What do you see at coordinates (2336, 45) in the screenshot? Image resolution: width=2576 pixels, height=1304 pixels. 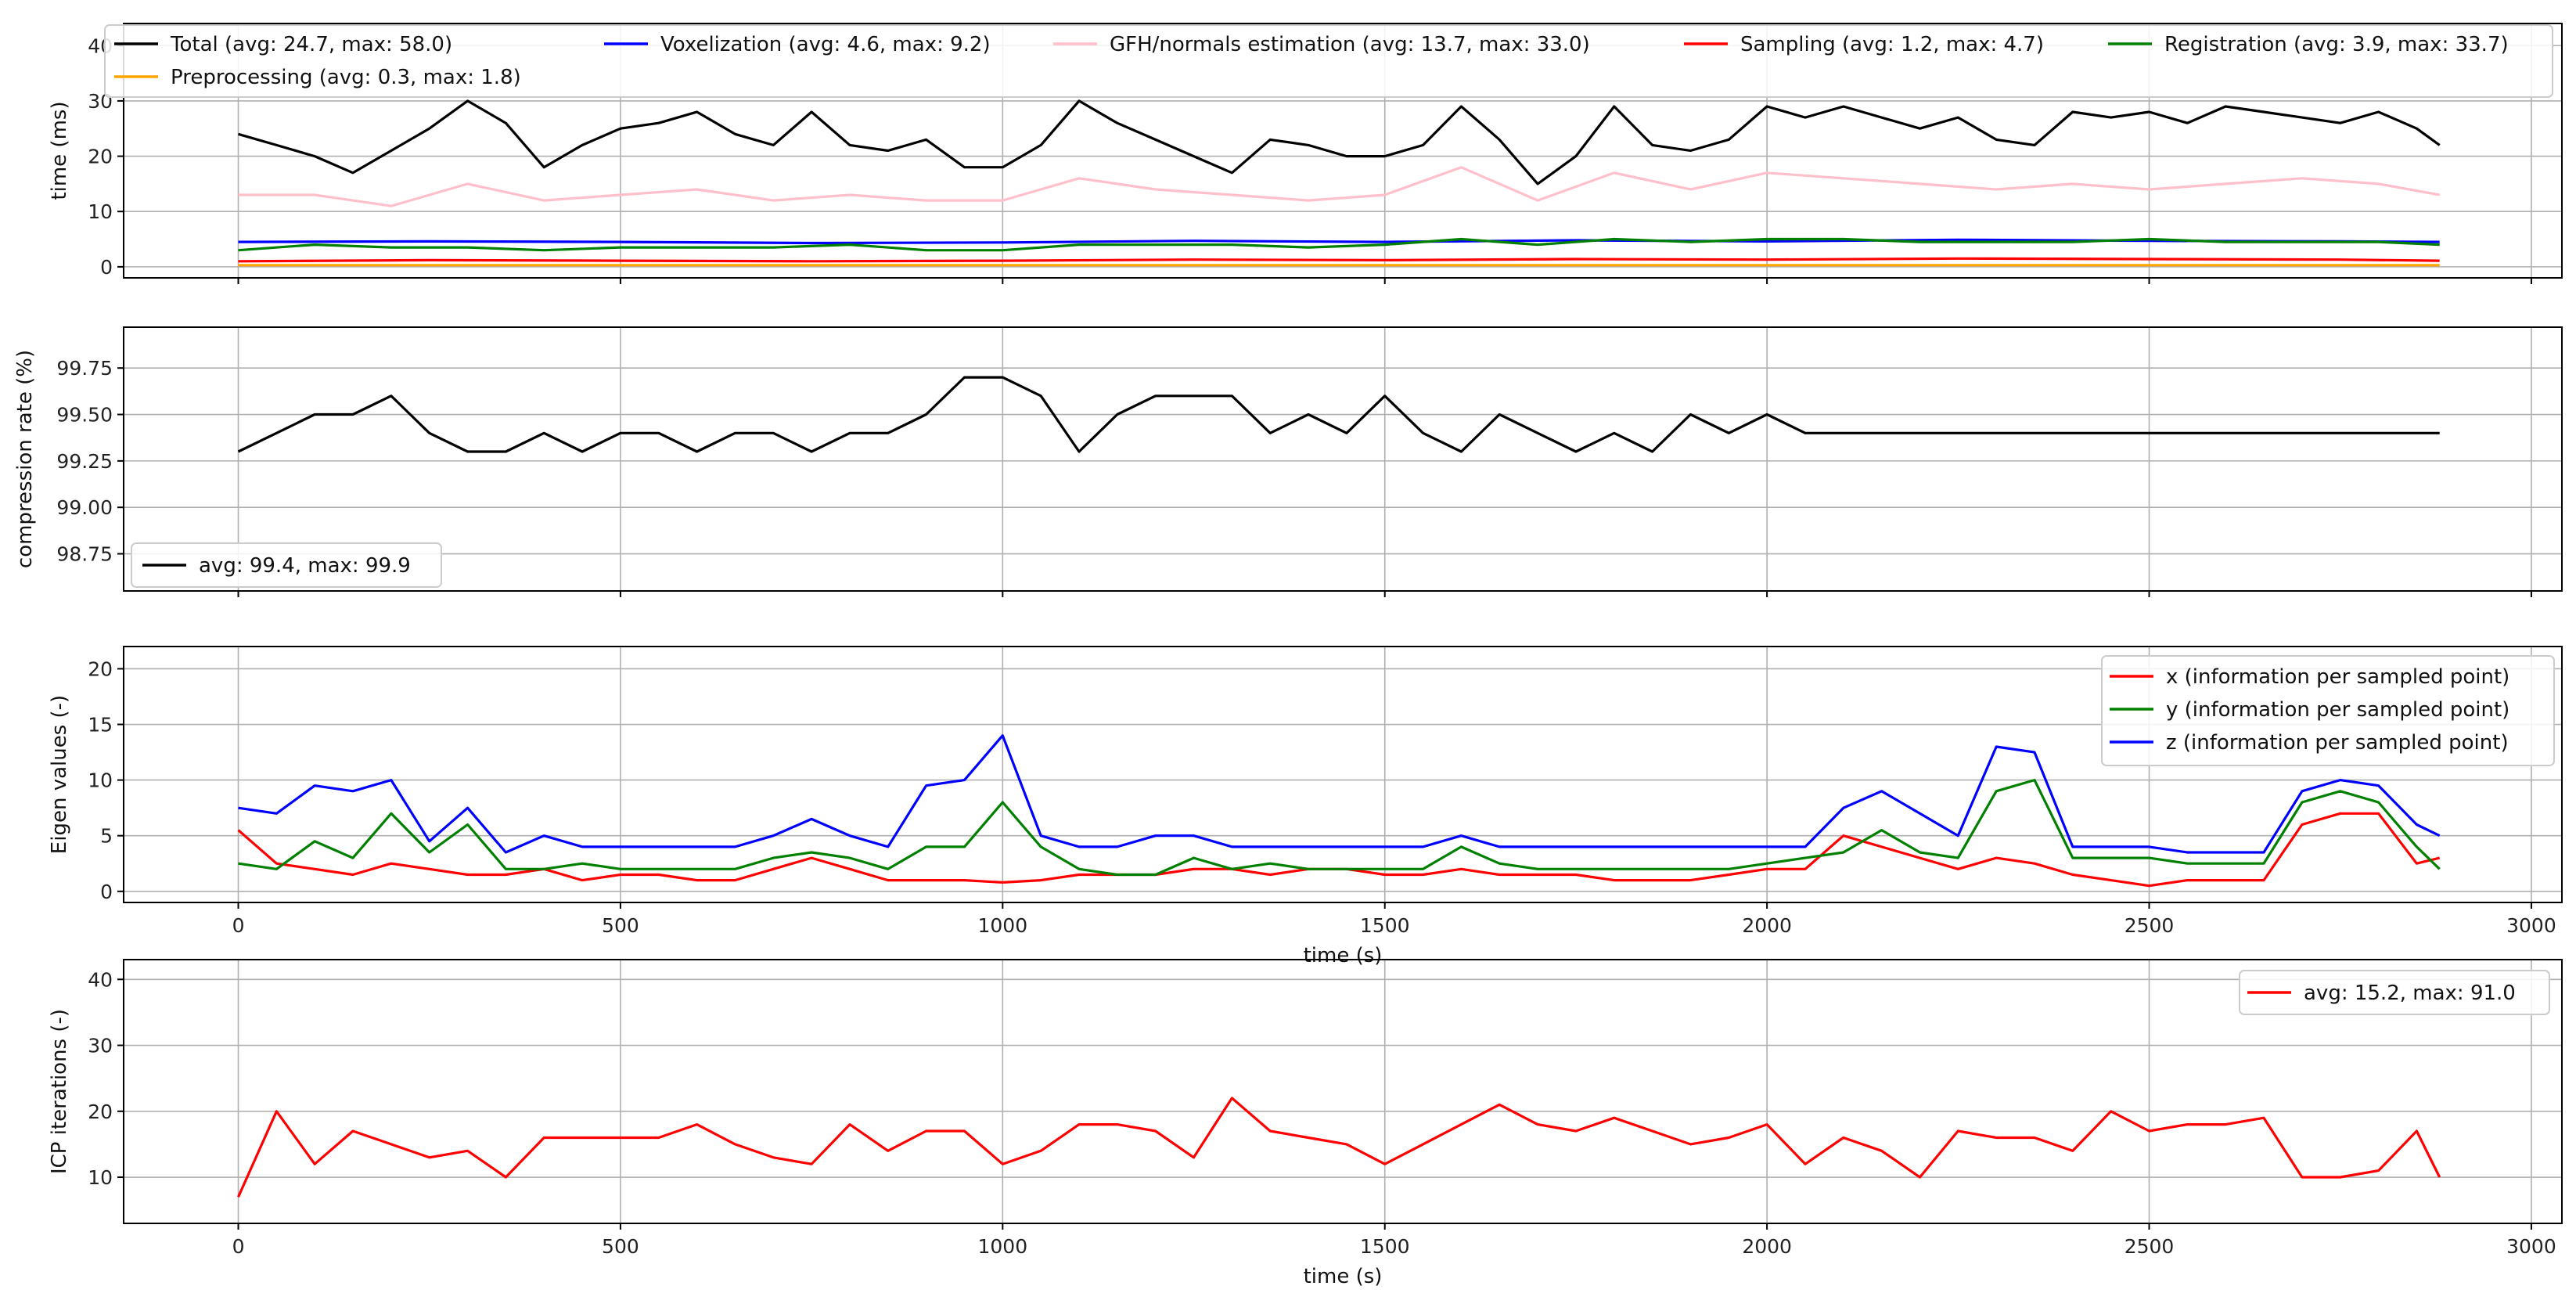 I see `legend-label: Registration (avg: 3.9, max: 33.7)` at bounding box center [2336, 45].